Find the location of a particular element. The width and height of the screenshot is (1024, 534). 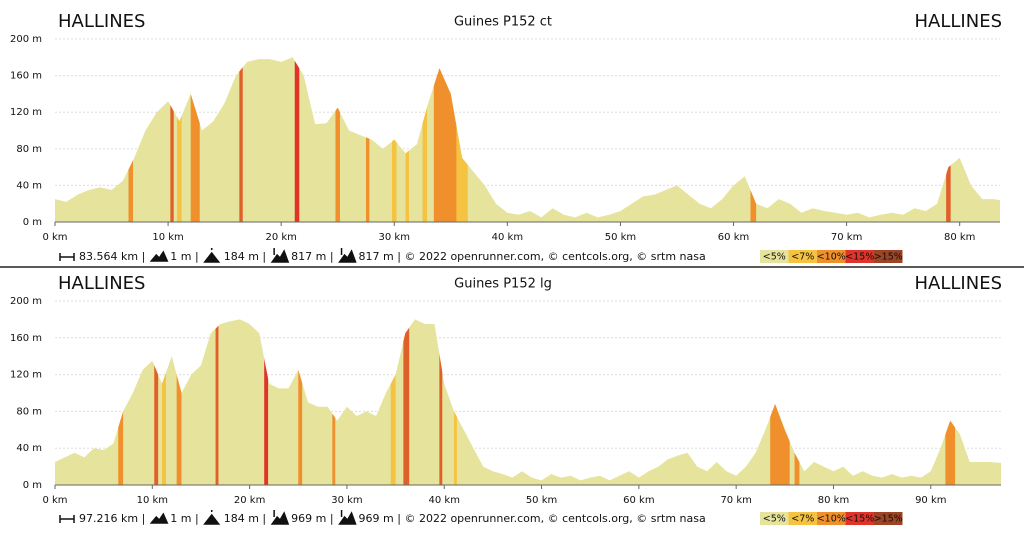

stat-text: 817 m | is located at coordinates (312, 256).